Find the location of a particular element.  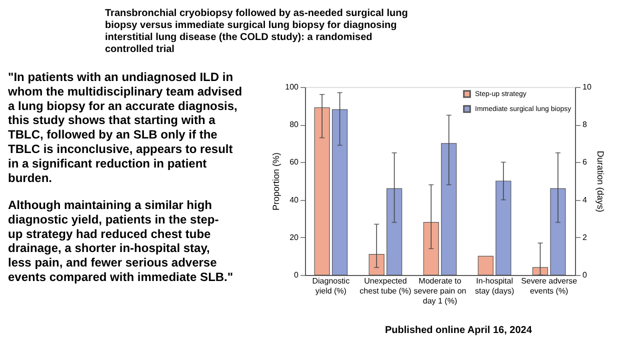

y-tick-label: 20 is located at coordinates (295, 237).